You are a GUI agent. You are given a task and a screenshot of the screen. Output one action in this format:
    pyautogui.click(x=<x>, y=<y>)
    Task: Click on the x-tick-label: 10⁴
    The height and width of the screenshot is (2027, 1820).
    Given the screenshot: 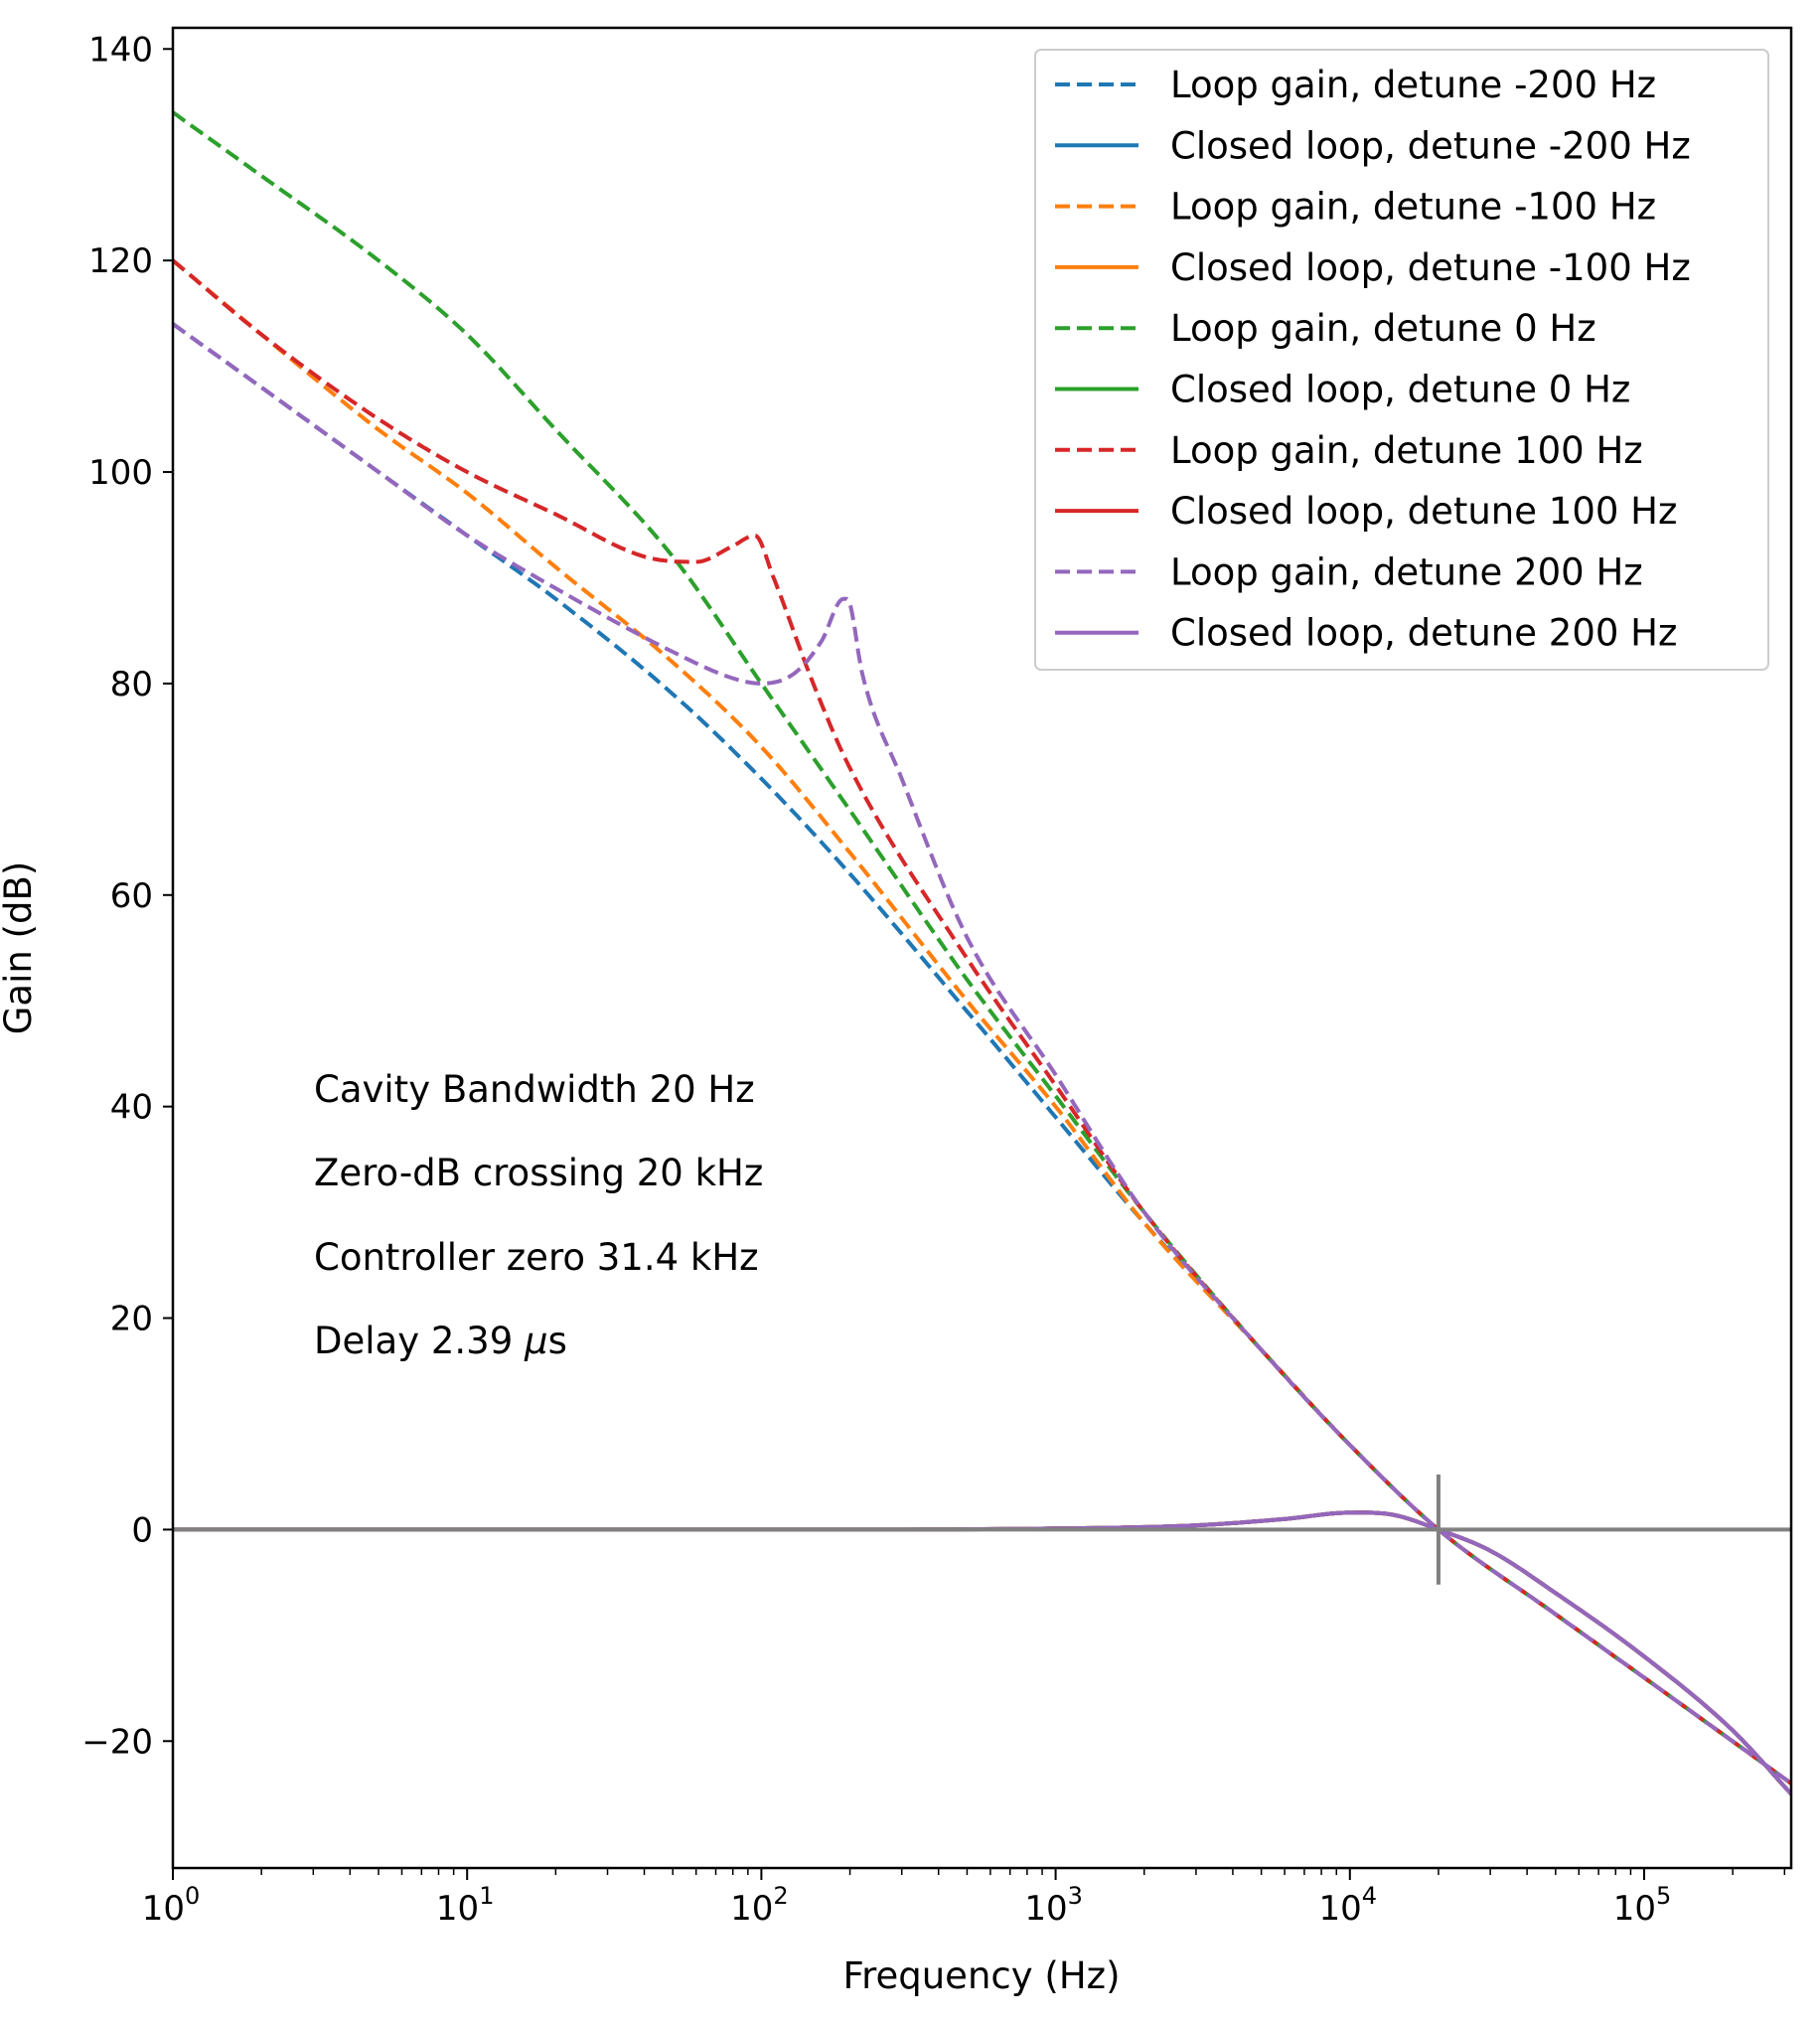 What is the action you would take?
    pyautogui.click(x=1348, y=1906)
    